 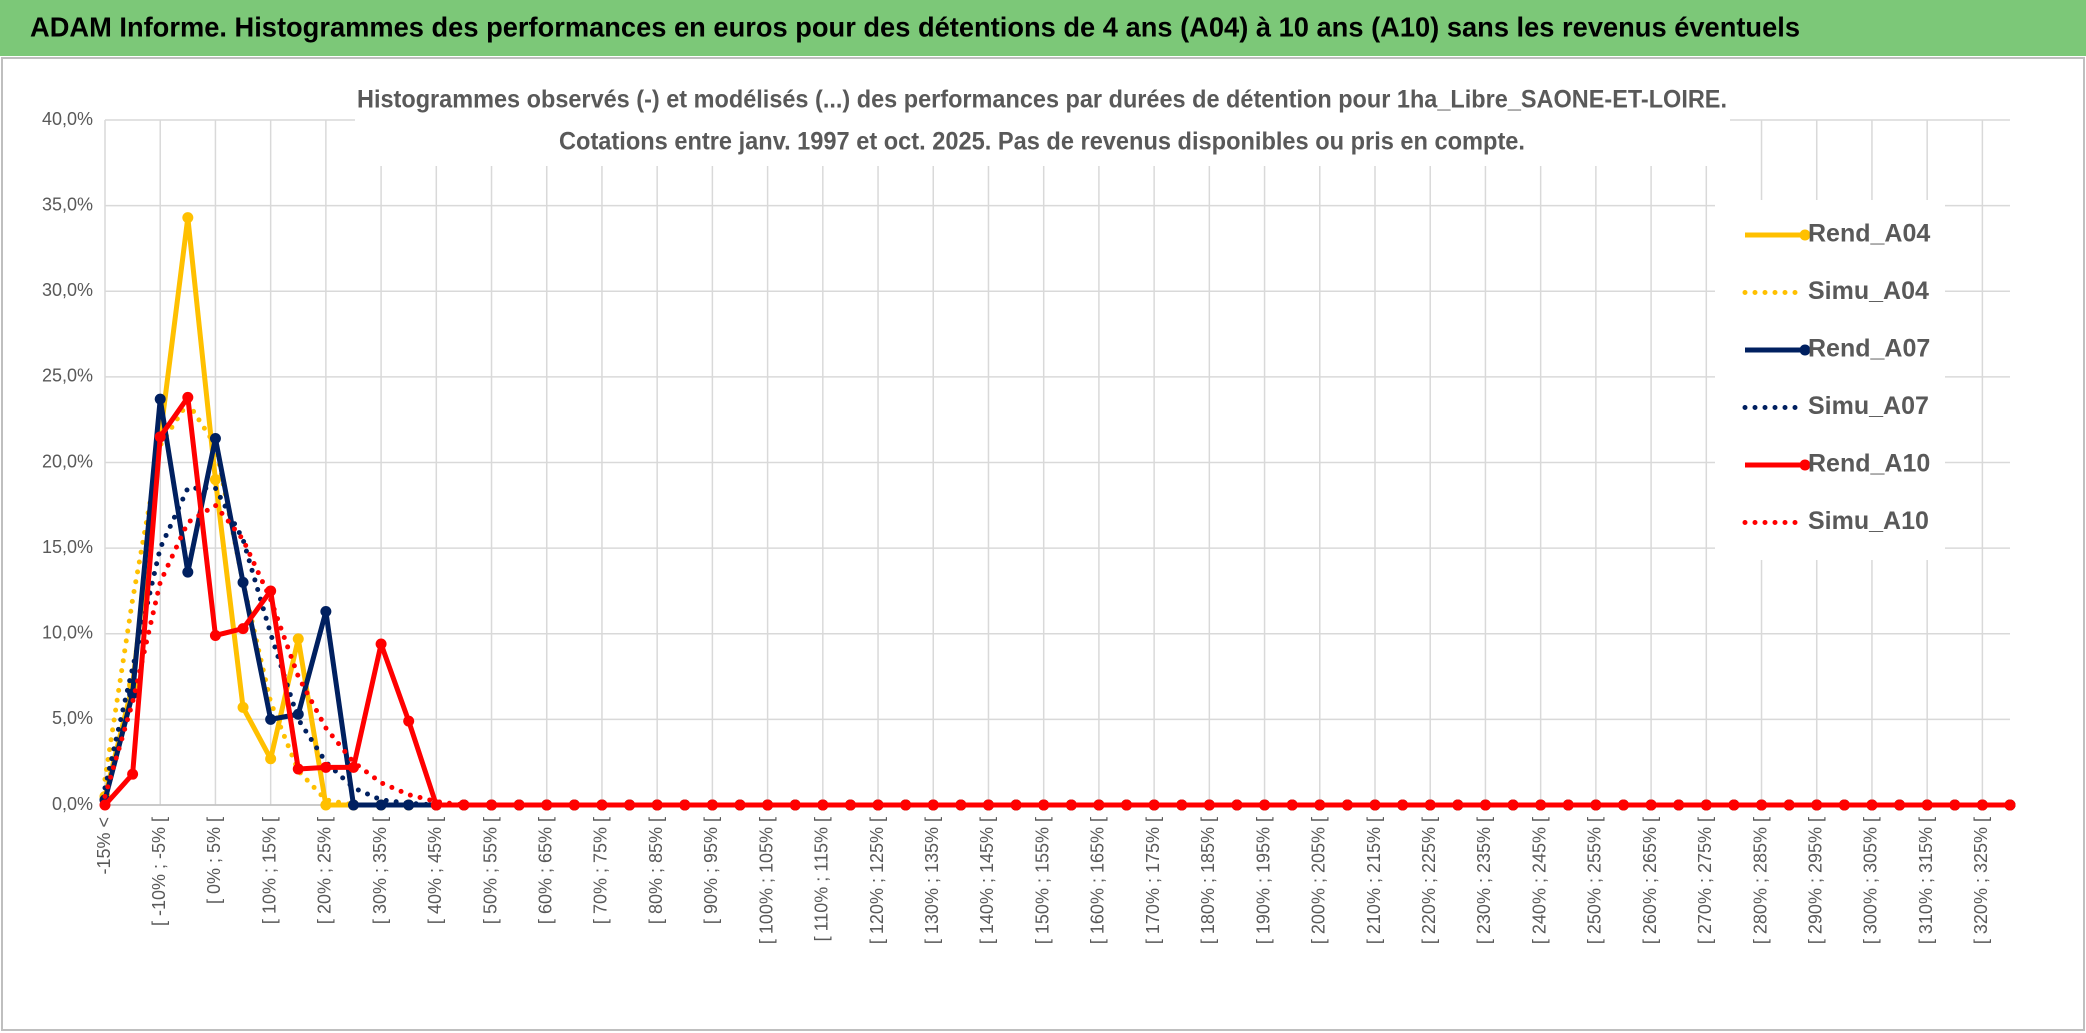 What do you see at coordinates (1815, 880) in the screenshot?
I see `x-tick-label: [ 290% ; 295% [` at bounding box center [1815, 880].